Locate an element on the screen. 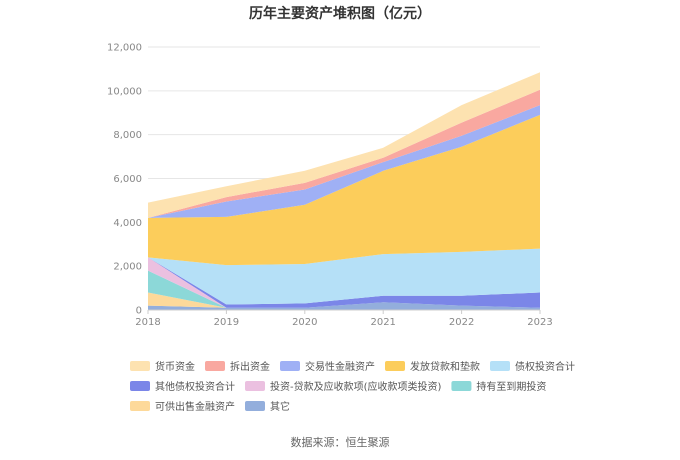 Image resolution: width=680 pixels, height=460 pixels. legend-label: 其它 is located at coordinates (280, 406).